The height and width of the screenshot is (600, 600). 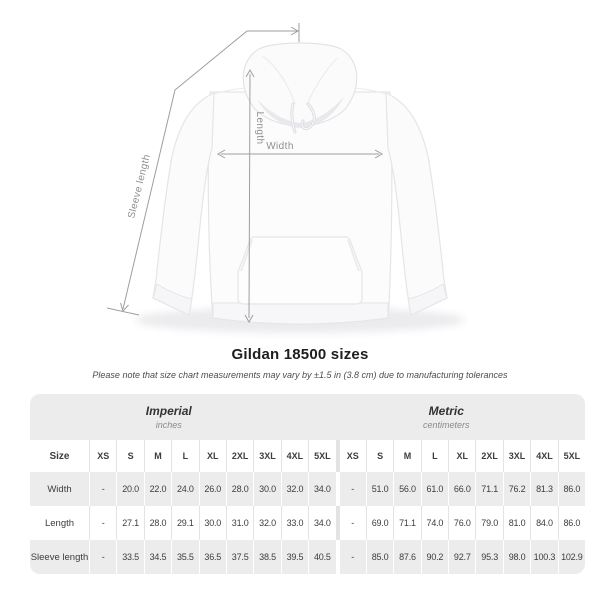 I want to click on value-cell: 27.1, so click(x=129, y=523).